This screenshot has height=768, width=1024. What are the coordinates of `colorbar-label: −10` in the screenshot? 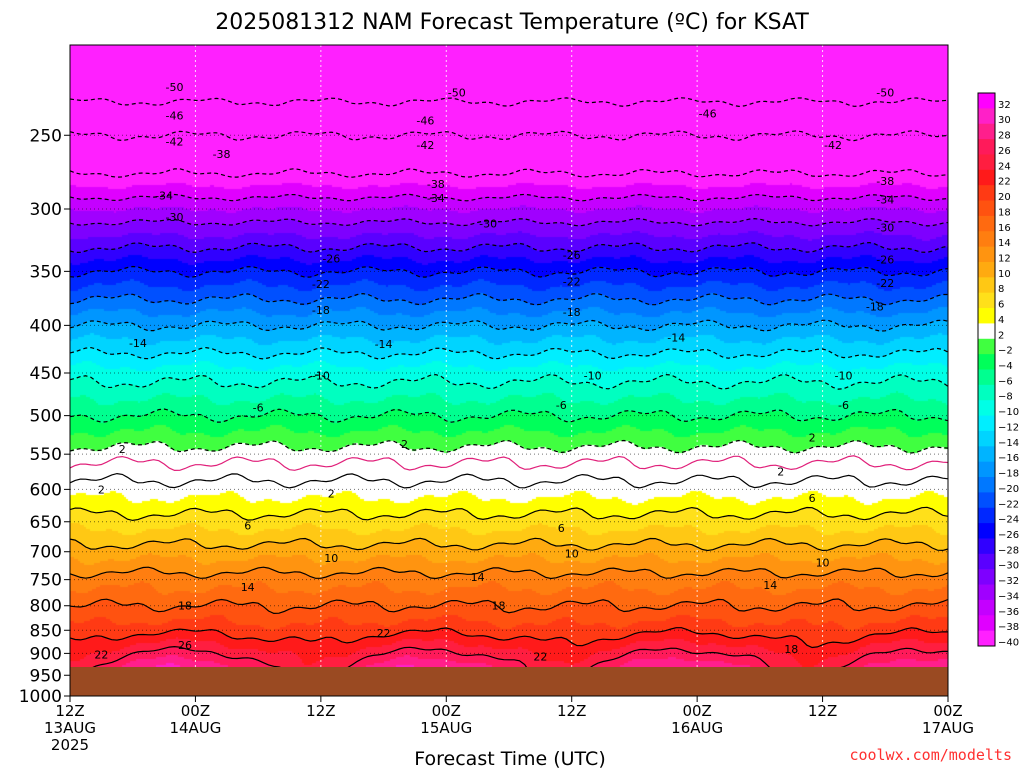 It's located at (1008, 412).